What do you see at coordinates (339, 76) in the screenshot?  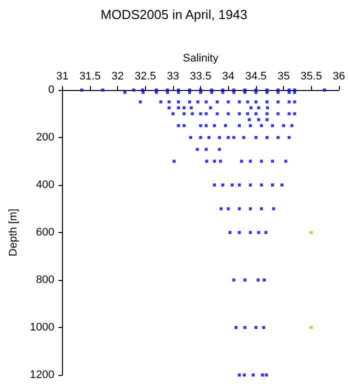 I see `x-tick-label: 36` at bounding box center [339, 76].